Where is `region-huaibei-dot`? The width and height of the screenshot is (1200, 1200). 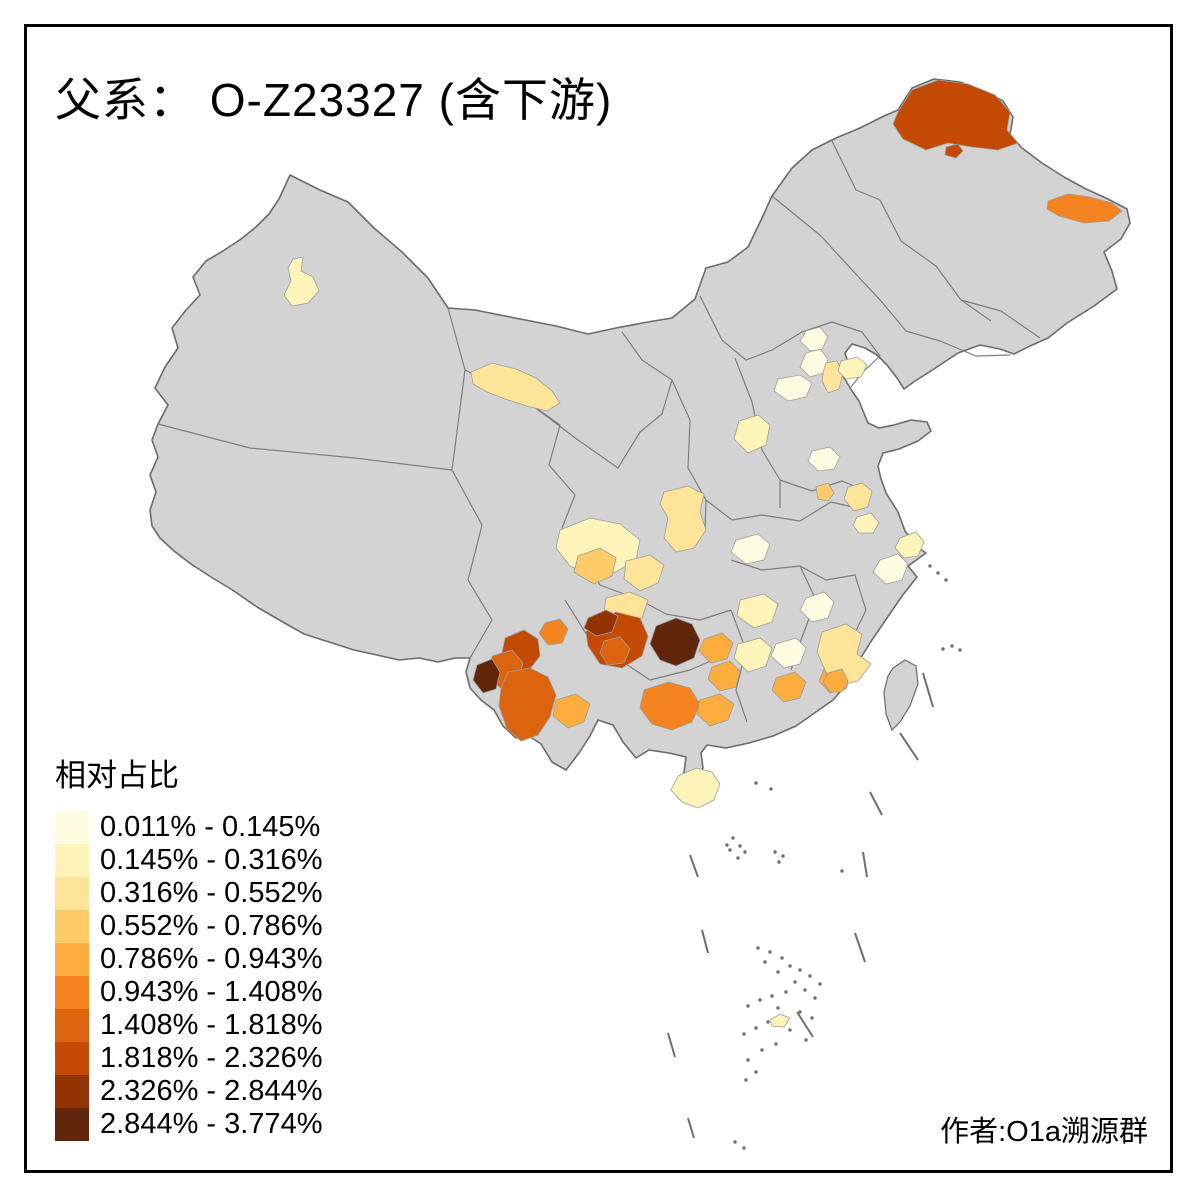
region-huaibei-dot is located at coordinates (825, 492).